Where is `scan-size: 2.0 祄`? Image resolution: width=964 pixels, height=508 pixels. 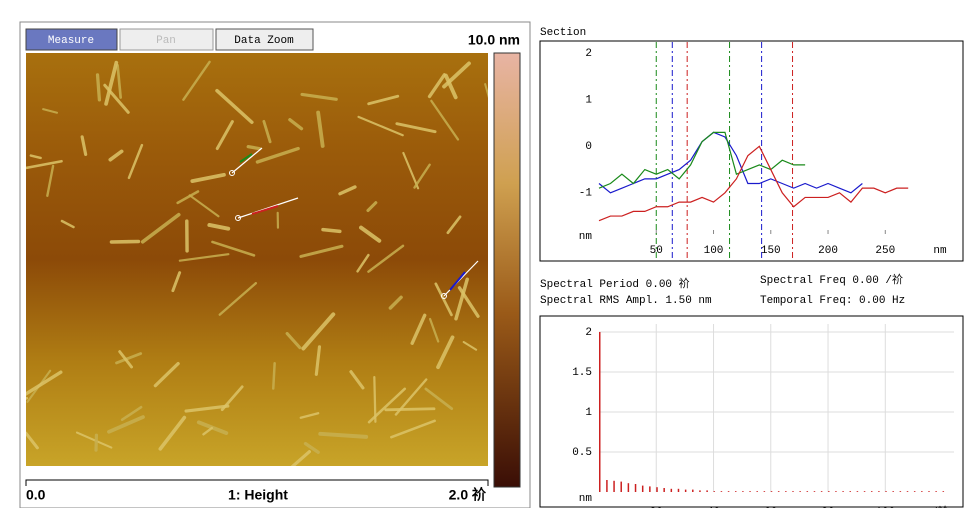
scan-size: 2.0 祄 is located at coordinates (468, 495).